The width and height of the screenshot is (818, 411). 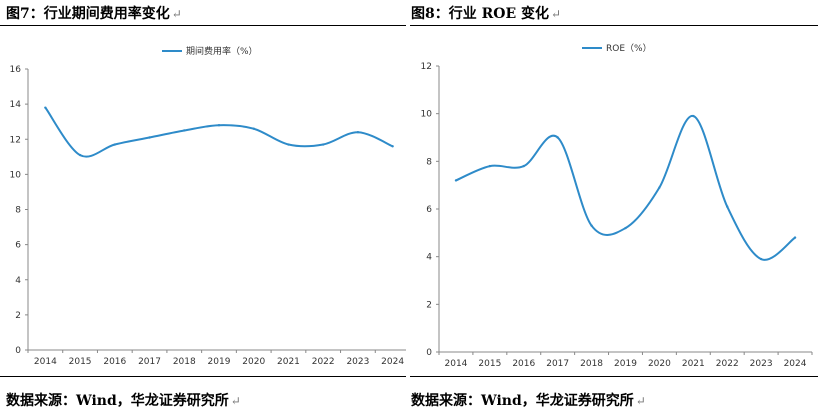 What do you see at coordinates (480, 14) in the screenshot?
I see `figure-8-caption-text: 图8：行业 ROE 变化` at bounding box center [480, 14].